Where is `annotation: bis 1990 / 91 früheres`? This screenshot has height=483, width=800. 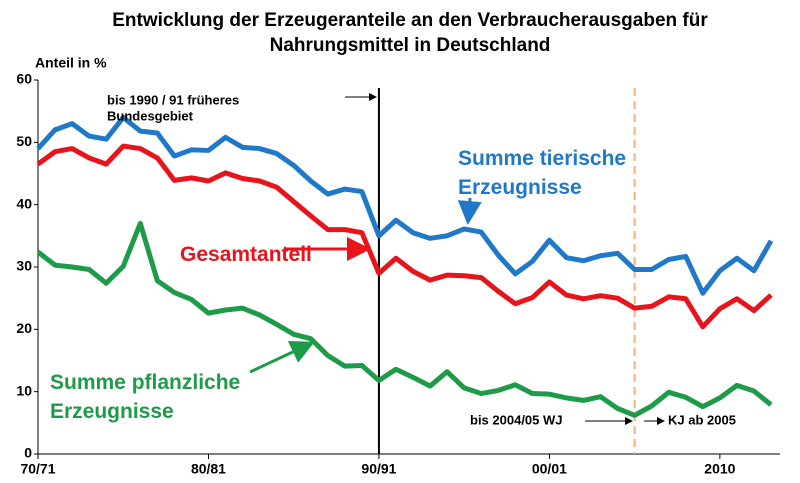 annotation: bis 1990 / 91 früheres is located at coordinates (173, 99).